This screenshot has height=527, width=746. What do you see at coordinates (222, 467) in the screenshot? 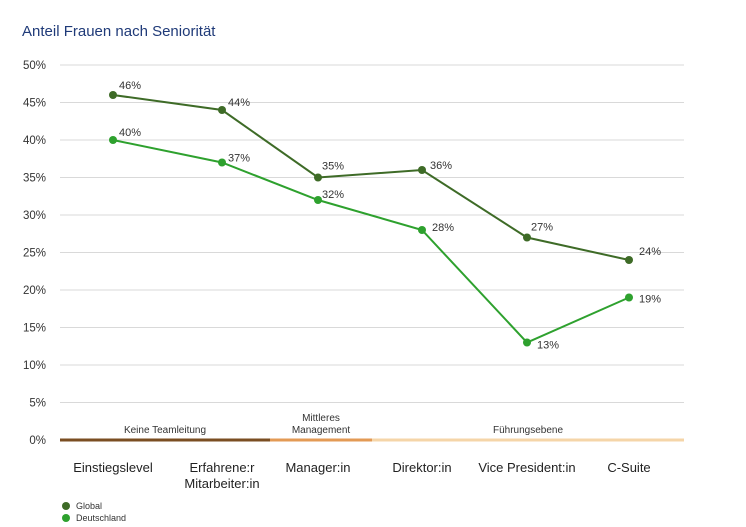
I see `x-tick-label: Erfahrene:r` at bounding box center [222, 467].